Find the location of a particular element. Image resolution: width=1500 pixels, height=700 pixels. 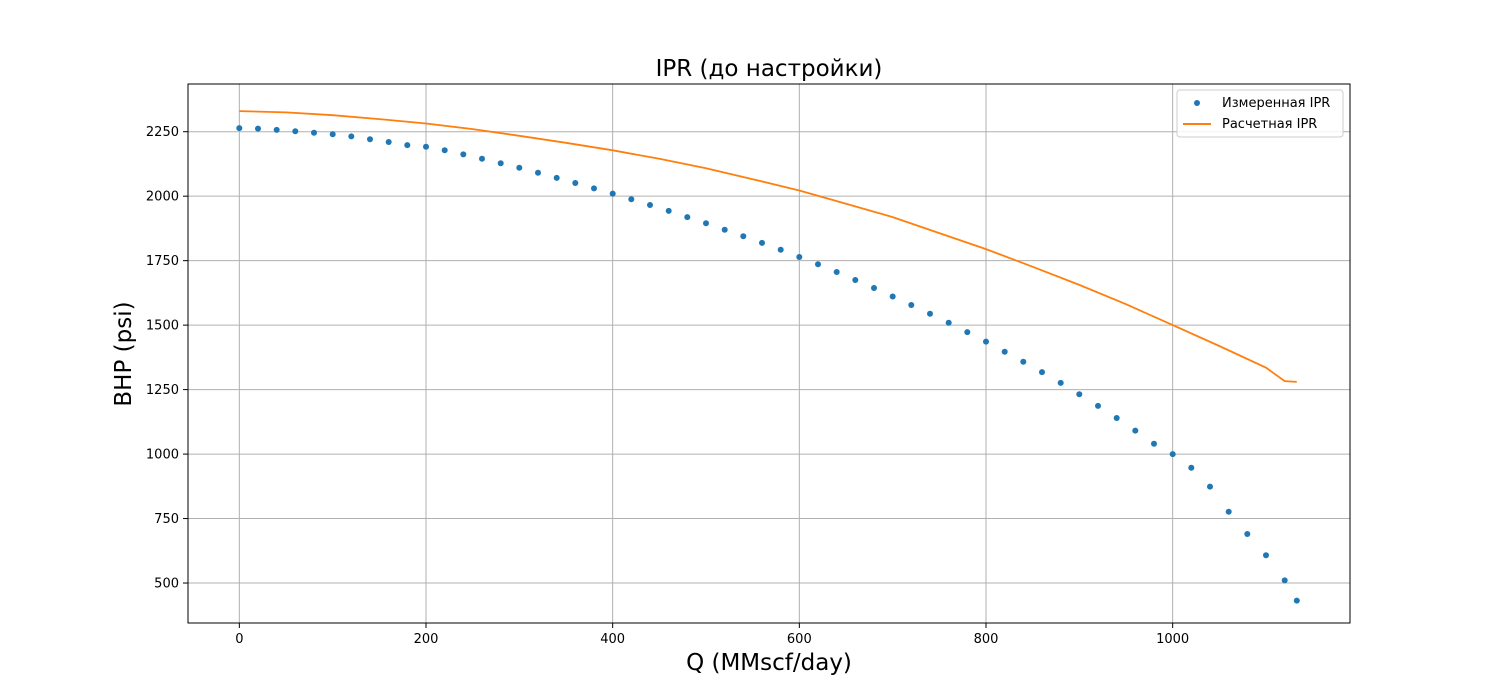

y-tick-label: 1750 is located at coordinates (162, 261).